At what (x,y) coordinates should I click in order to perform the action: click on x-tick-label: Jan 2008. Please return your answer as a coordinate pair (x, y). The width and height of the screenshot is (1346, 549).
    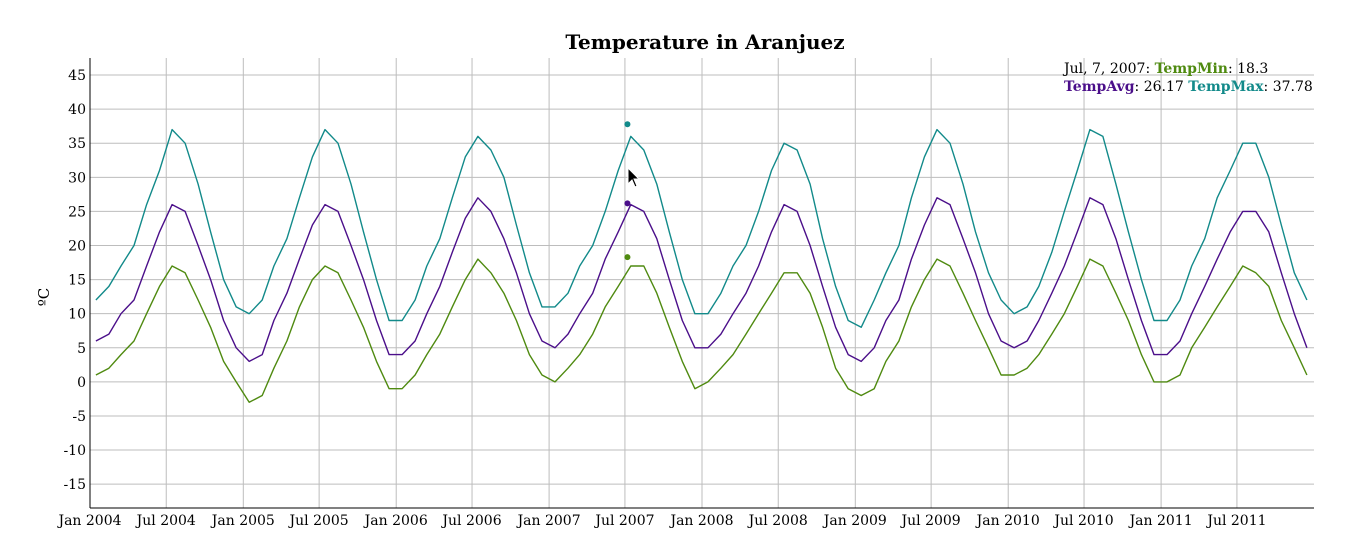
    Looking at the image, I should click on (700, 521).